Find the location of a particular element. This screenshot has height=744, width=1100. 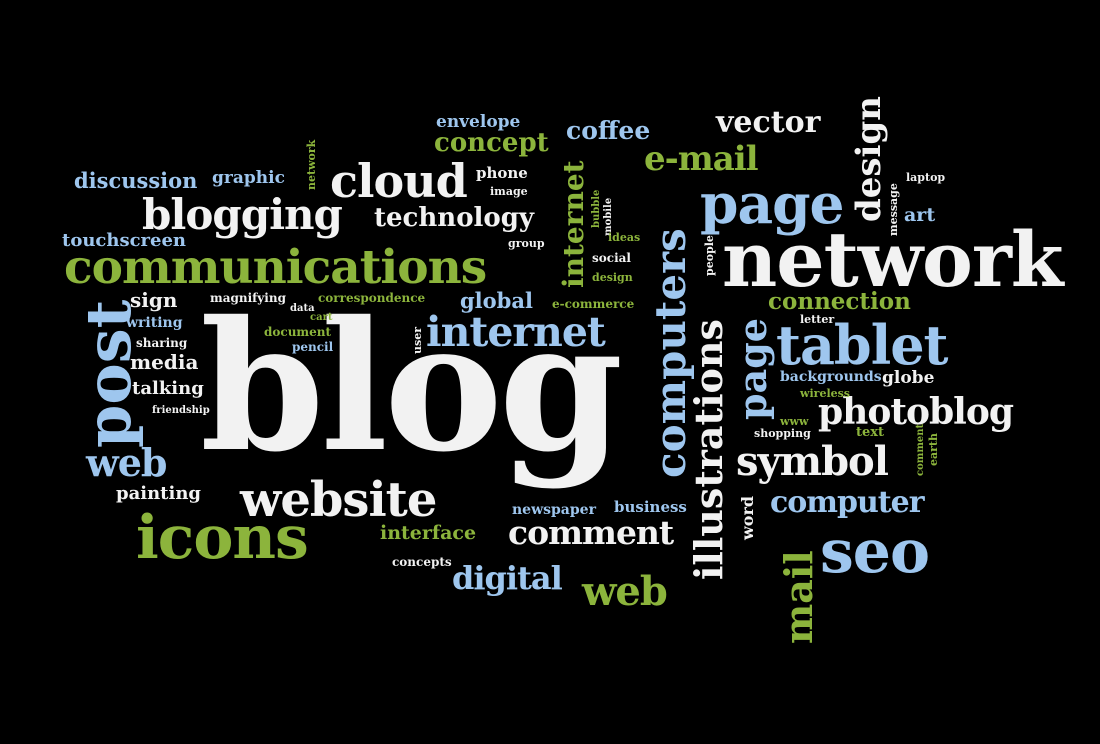

word-icons: icons is located at coordinates (222, 538).